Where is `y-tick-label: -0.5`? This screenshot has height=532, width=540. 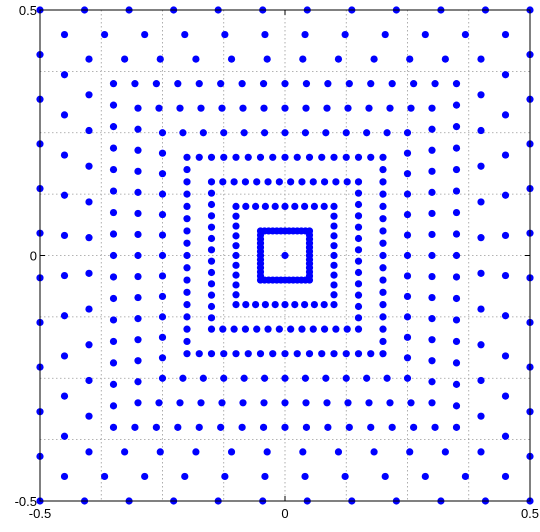 y-tick-label: -0.5 is located at coordinates (26, 501).